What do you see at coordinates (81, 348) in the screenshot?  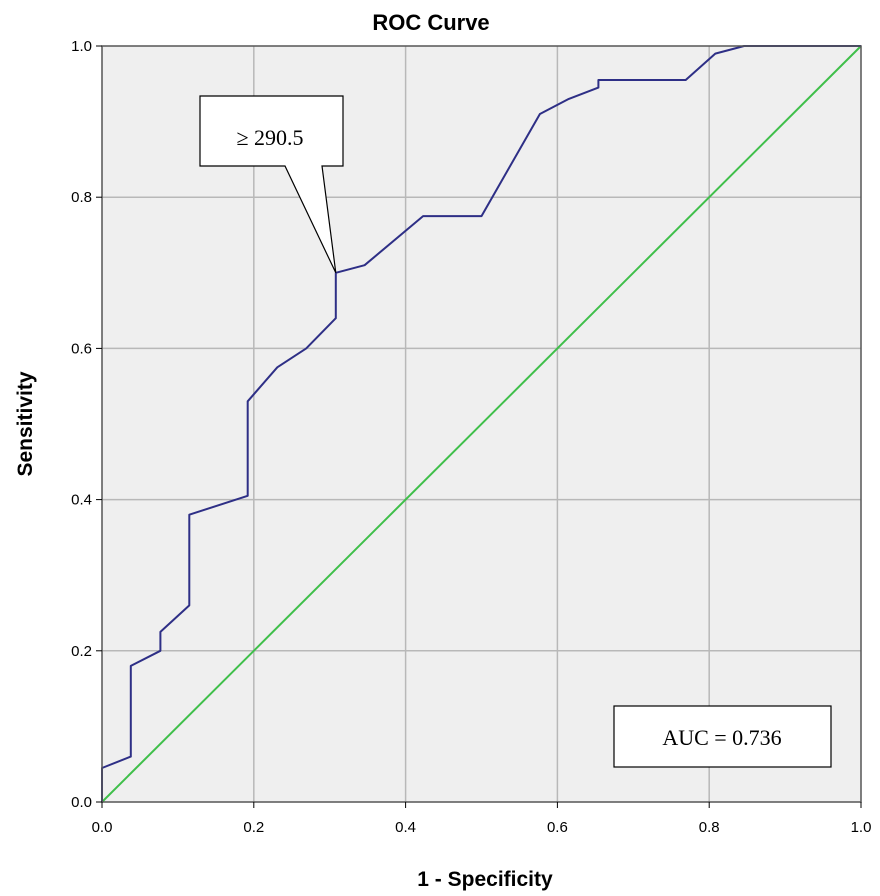 I see `y-tick-label: 0.6` at bounding box center [81, 348].